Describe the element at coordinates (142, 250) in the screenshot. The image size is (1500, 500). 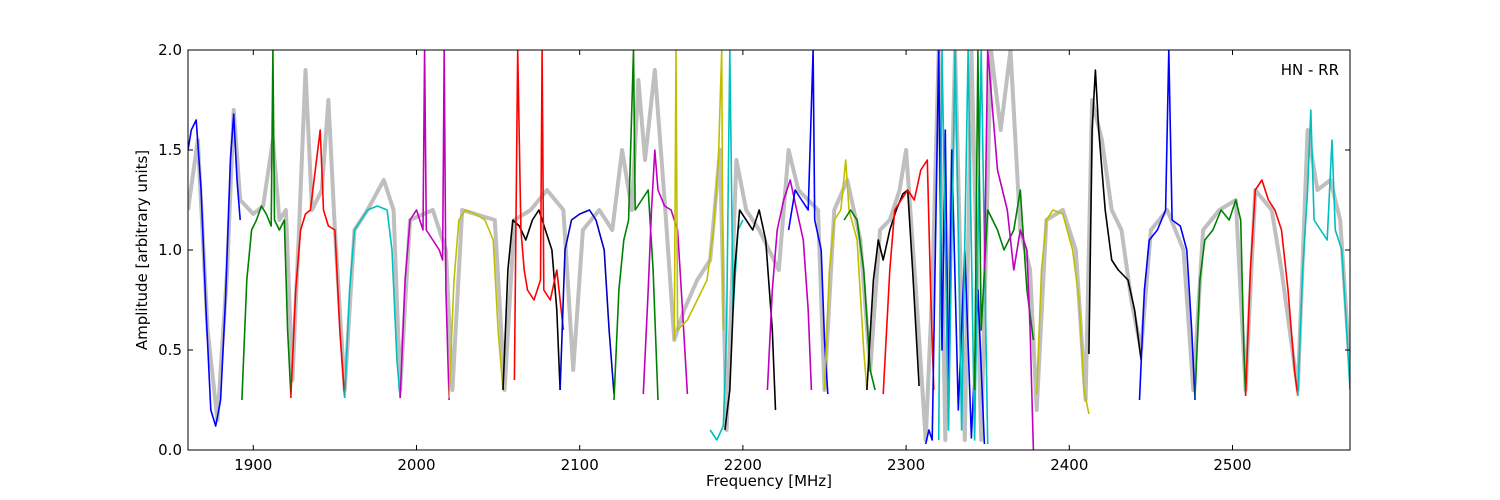
I see `y-axis-label: Amplitude [arbitrary units]` at that location.